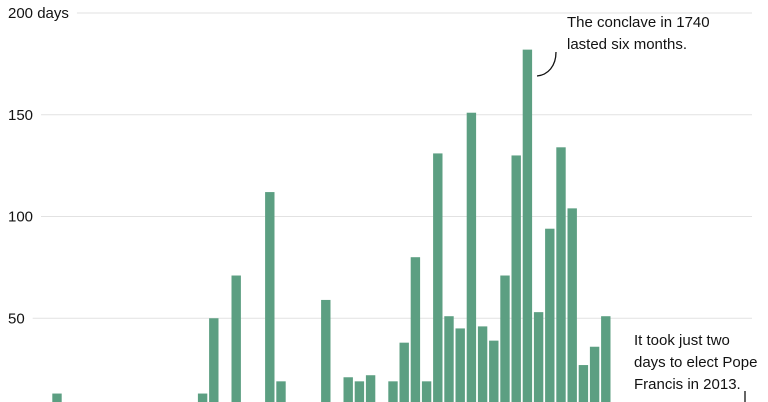  What do you see at coordinates (20, 115) in the screenshot?
I see `y-tick-label: 150` at bounding box center [20, 115].